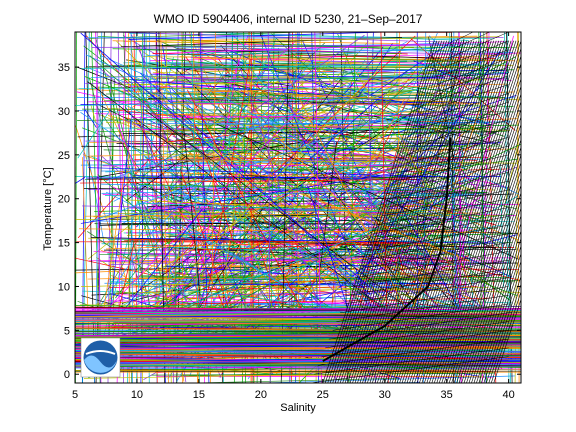 Image resolution: width=576 pixels, height=432 pixels. What do you see at coordinates (67, 375) in the screenshot?
I see `y-tick-label: 0` at bounding box center [67, 375].